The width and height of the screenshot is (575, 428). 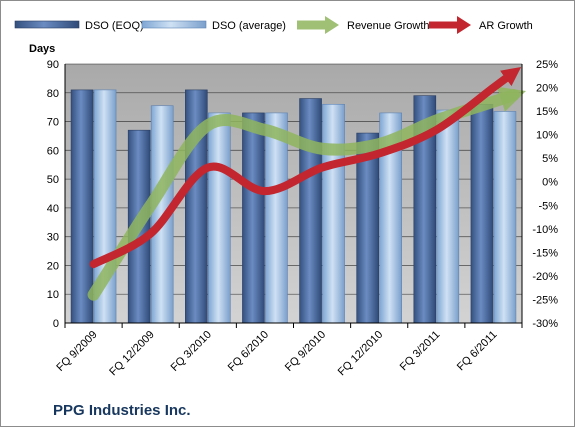 What do you see at coordinates (550, 159) in the screenshot?
I see `y2-tick-label: 5%` at bounding box center [550, 159].